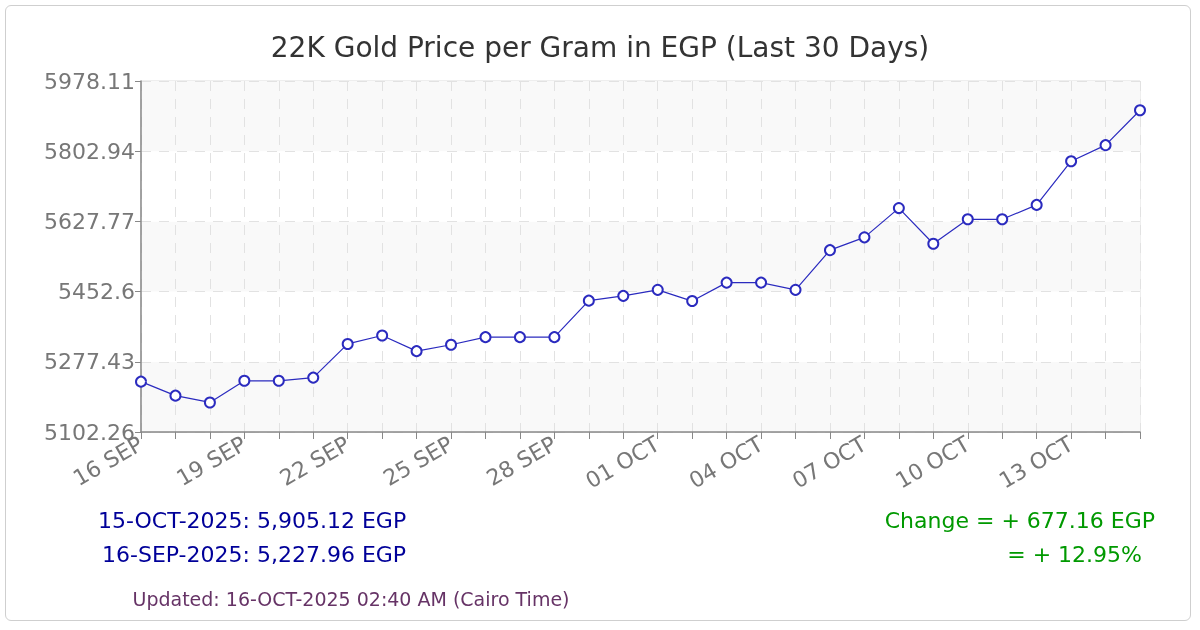 Image resolution: width=1200 pixels, height=630 pixels. I want to click on x-tick-label: 22 SEP, so click(314, 461).